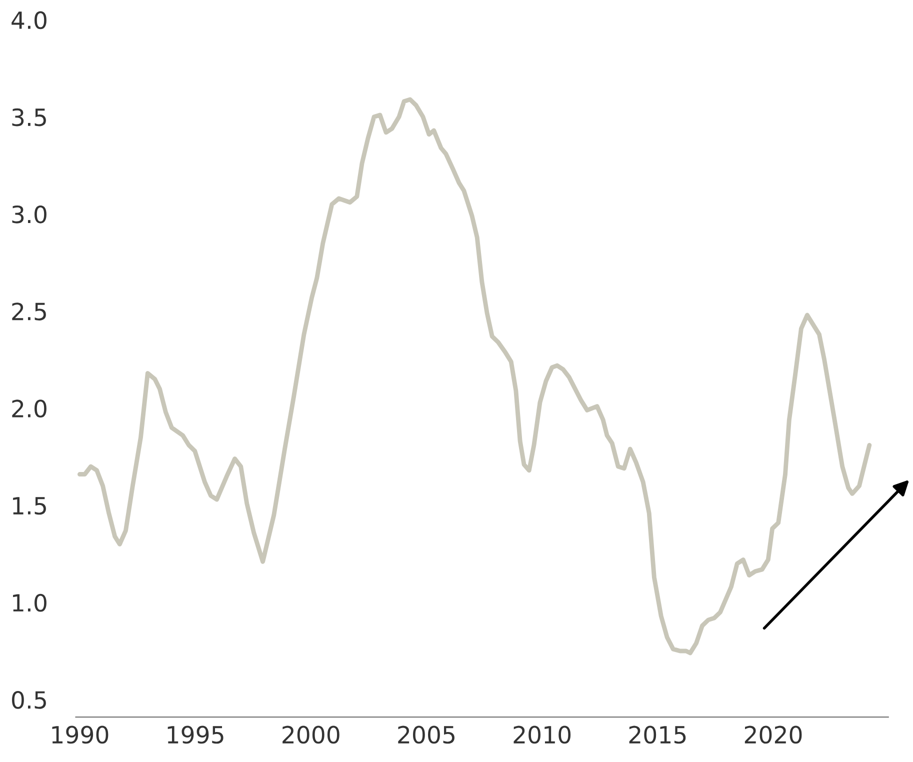  I want to click on y-tick-label: 2.5, so click(29, 311).